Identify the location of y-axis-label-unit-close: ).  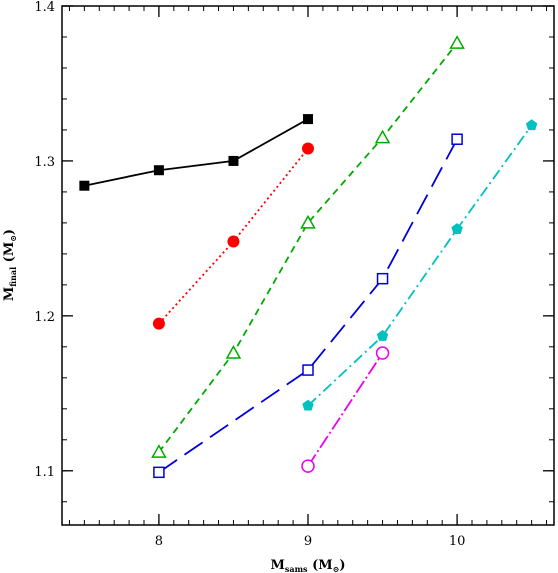
(9, 232).